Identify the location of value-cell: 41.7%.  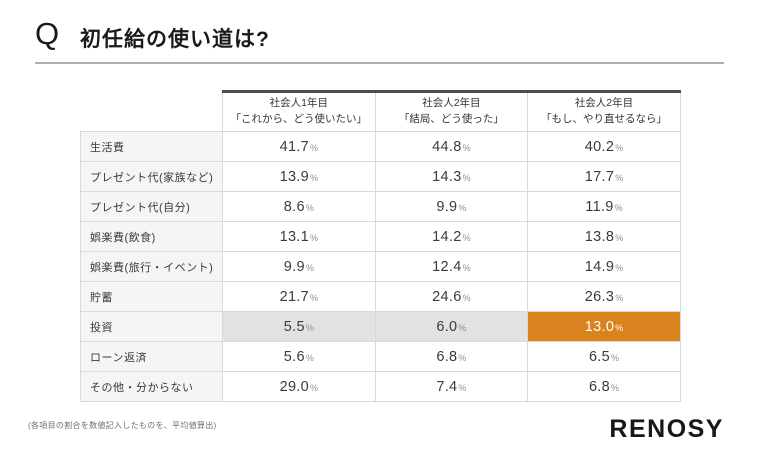
(299, 146).